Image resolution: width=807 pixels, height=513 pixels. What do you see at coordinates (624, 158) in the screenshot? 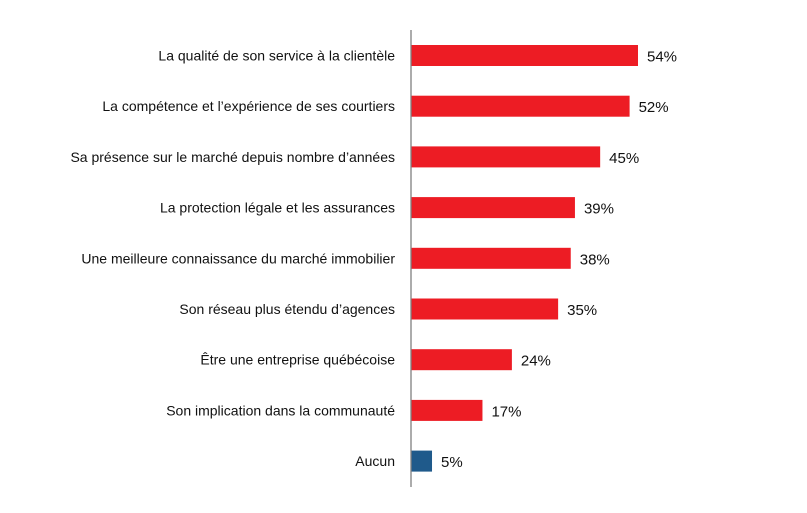
I see `data-label: 45%` at bounding box center [624, 158].